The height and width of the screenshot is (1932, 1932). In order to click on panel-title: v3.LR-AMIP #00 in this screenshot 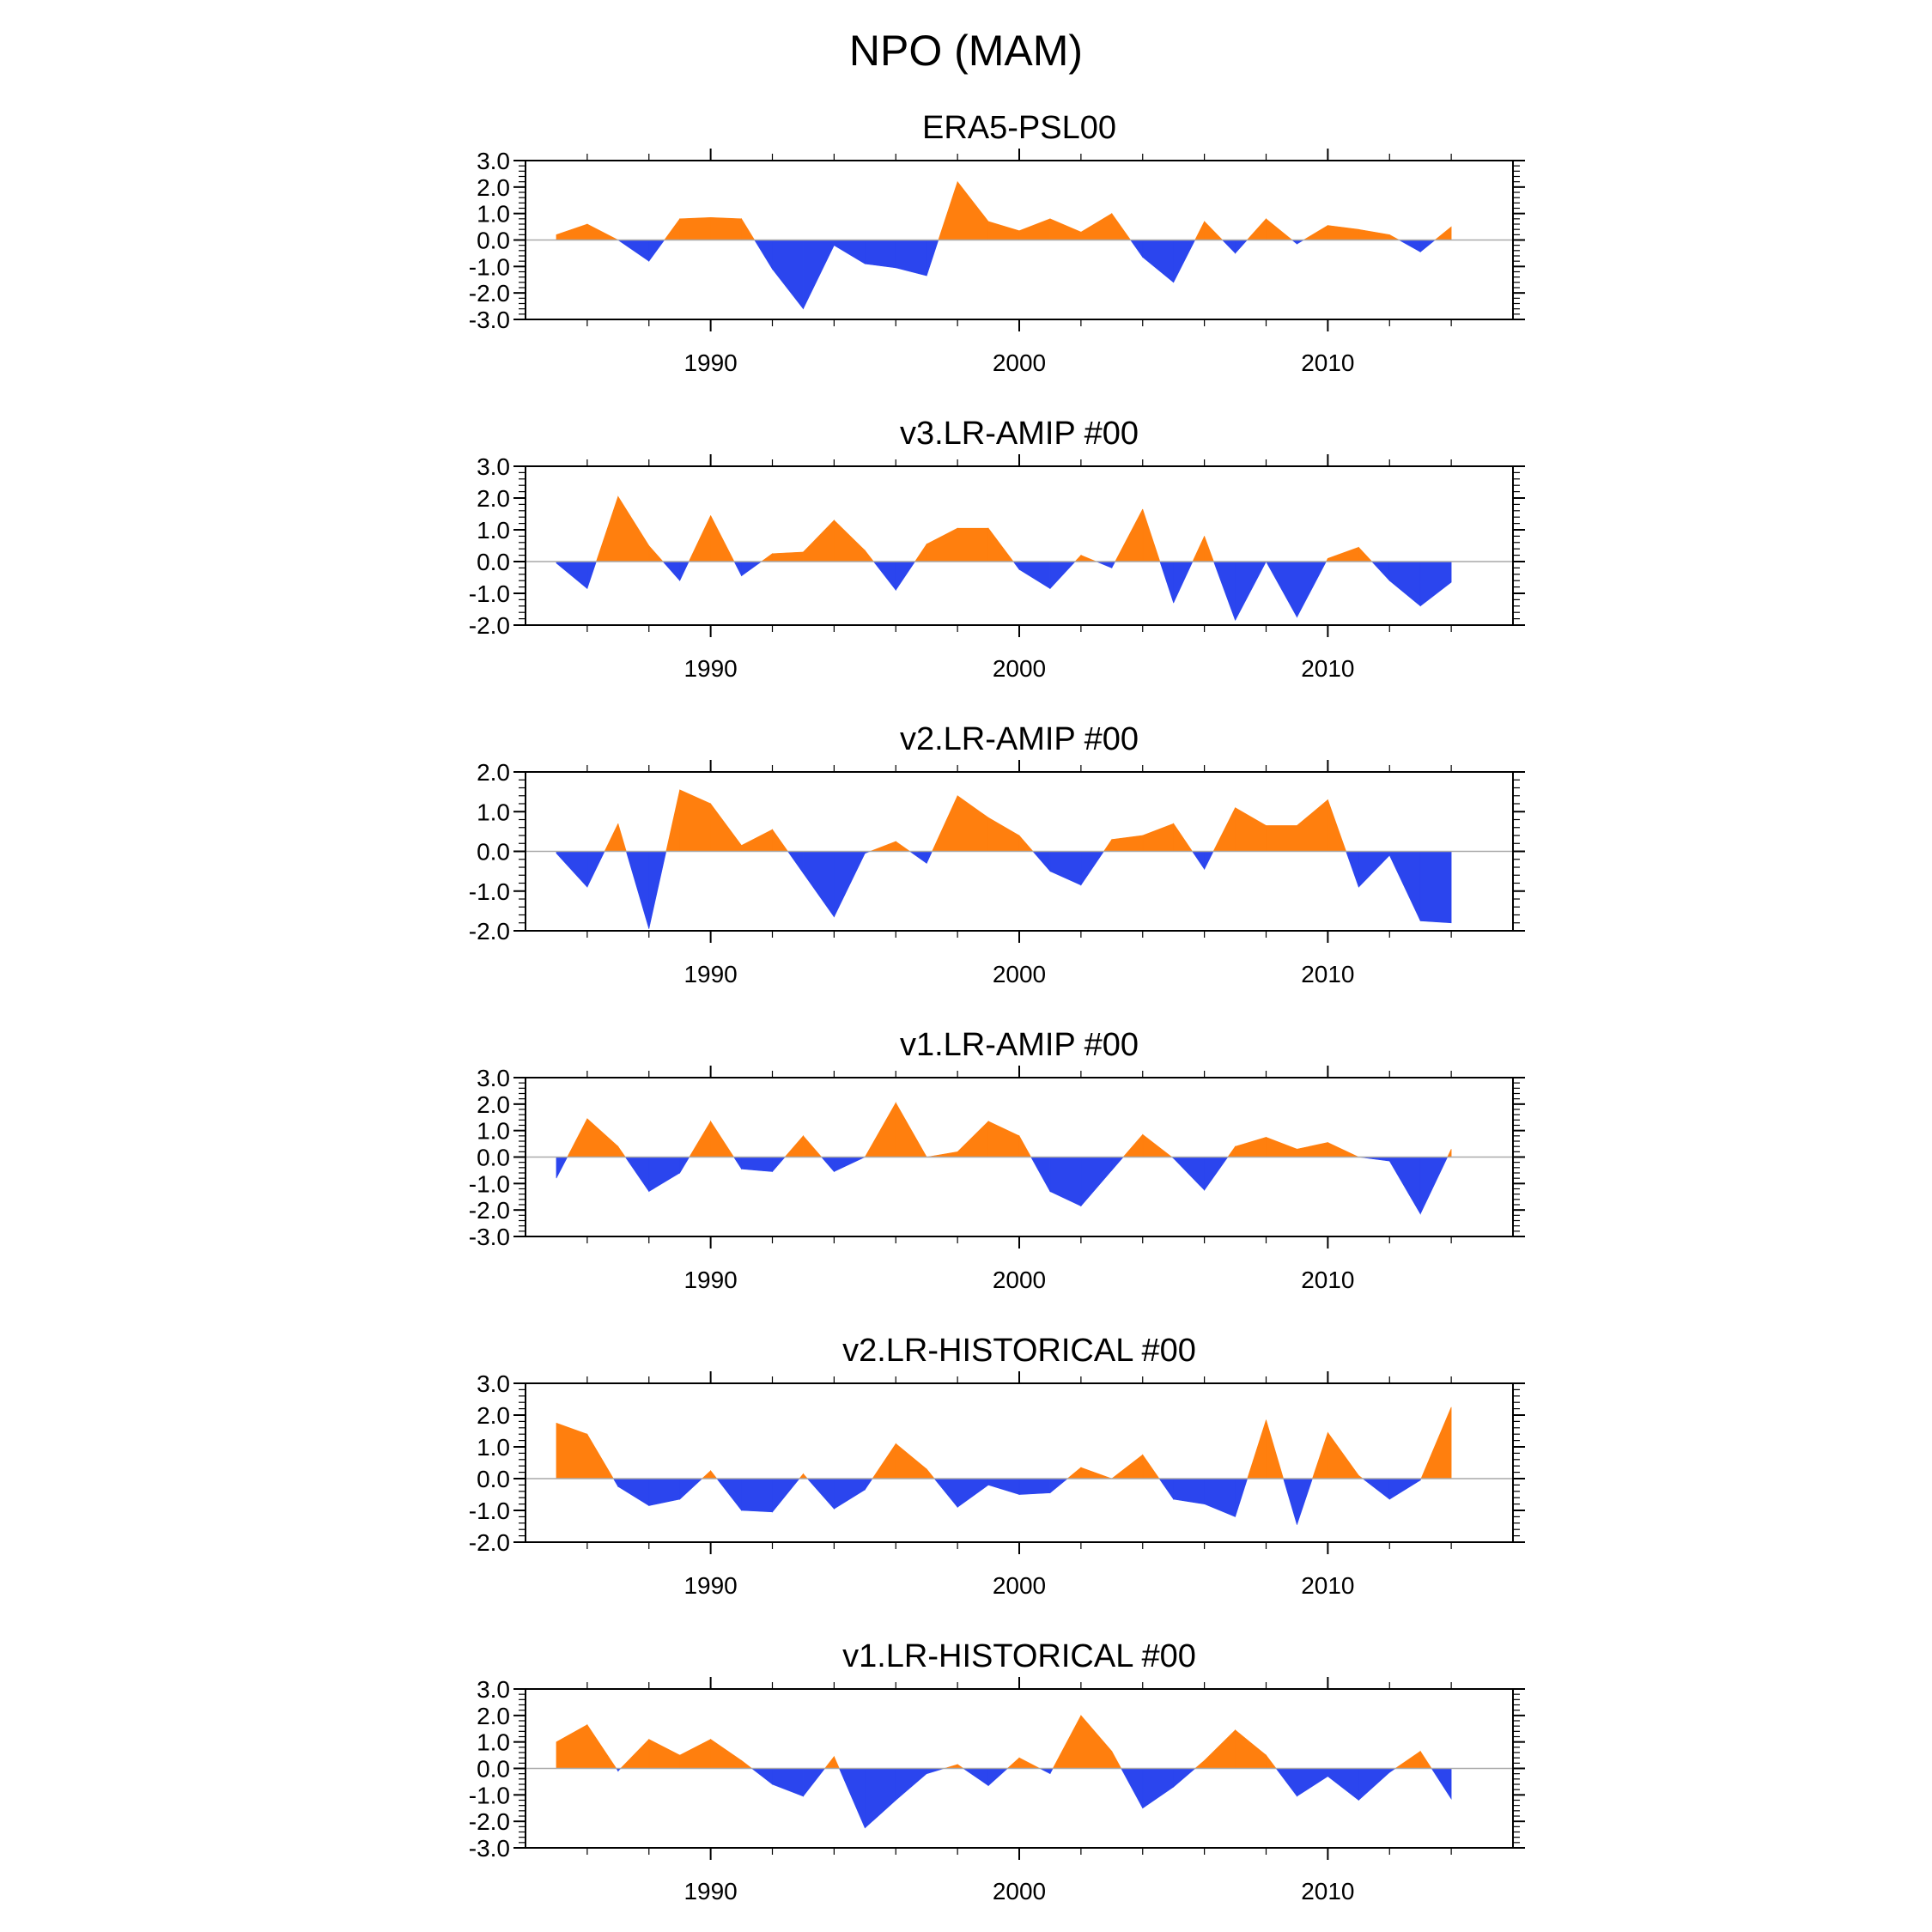, I will do `click(1020, 434)`.